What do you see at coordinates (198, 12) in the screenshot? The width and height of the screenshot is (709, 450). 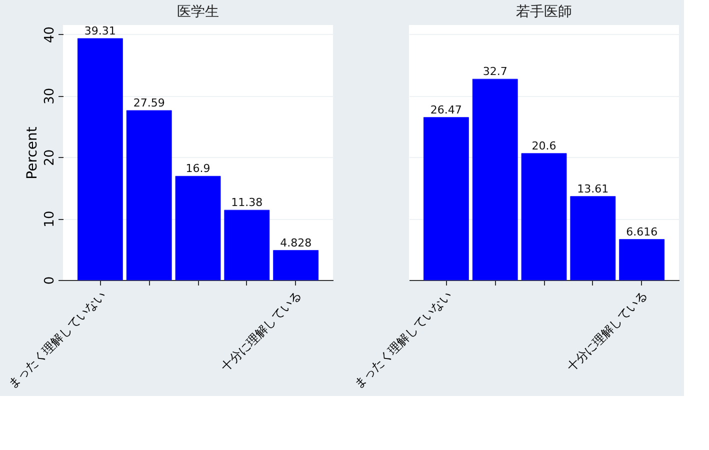 I see `chart-title: 医学生` at bounding box center [198, 12].